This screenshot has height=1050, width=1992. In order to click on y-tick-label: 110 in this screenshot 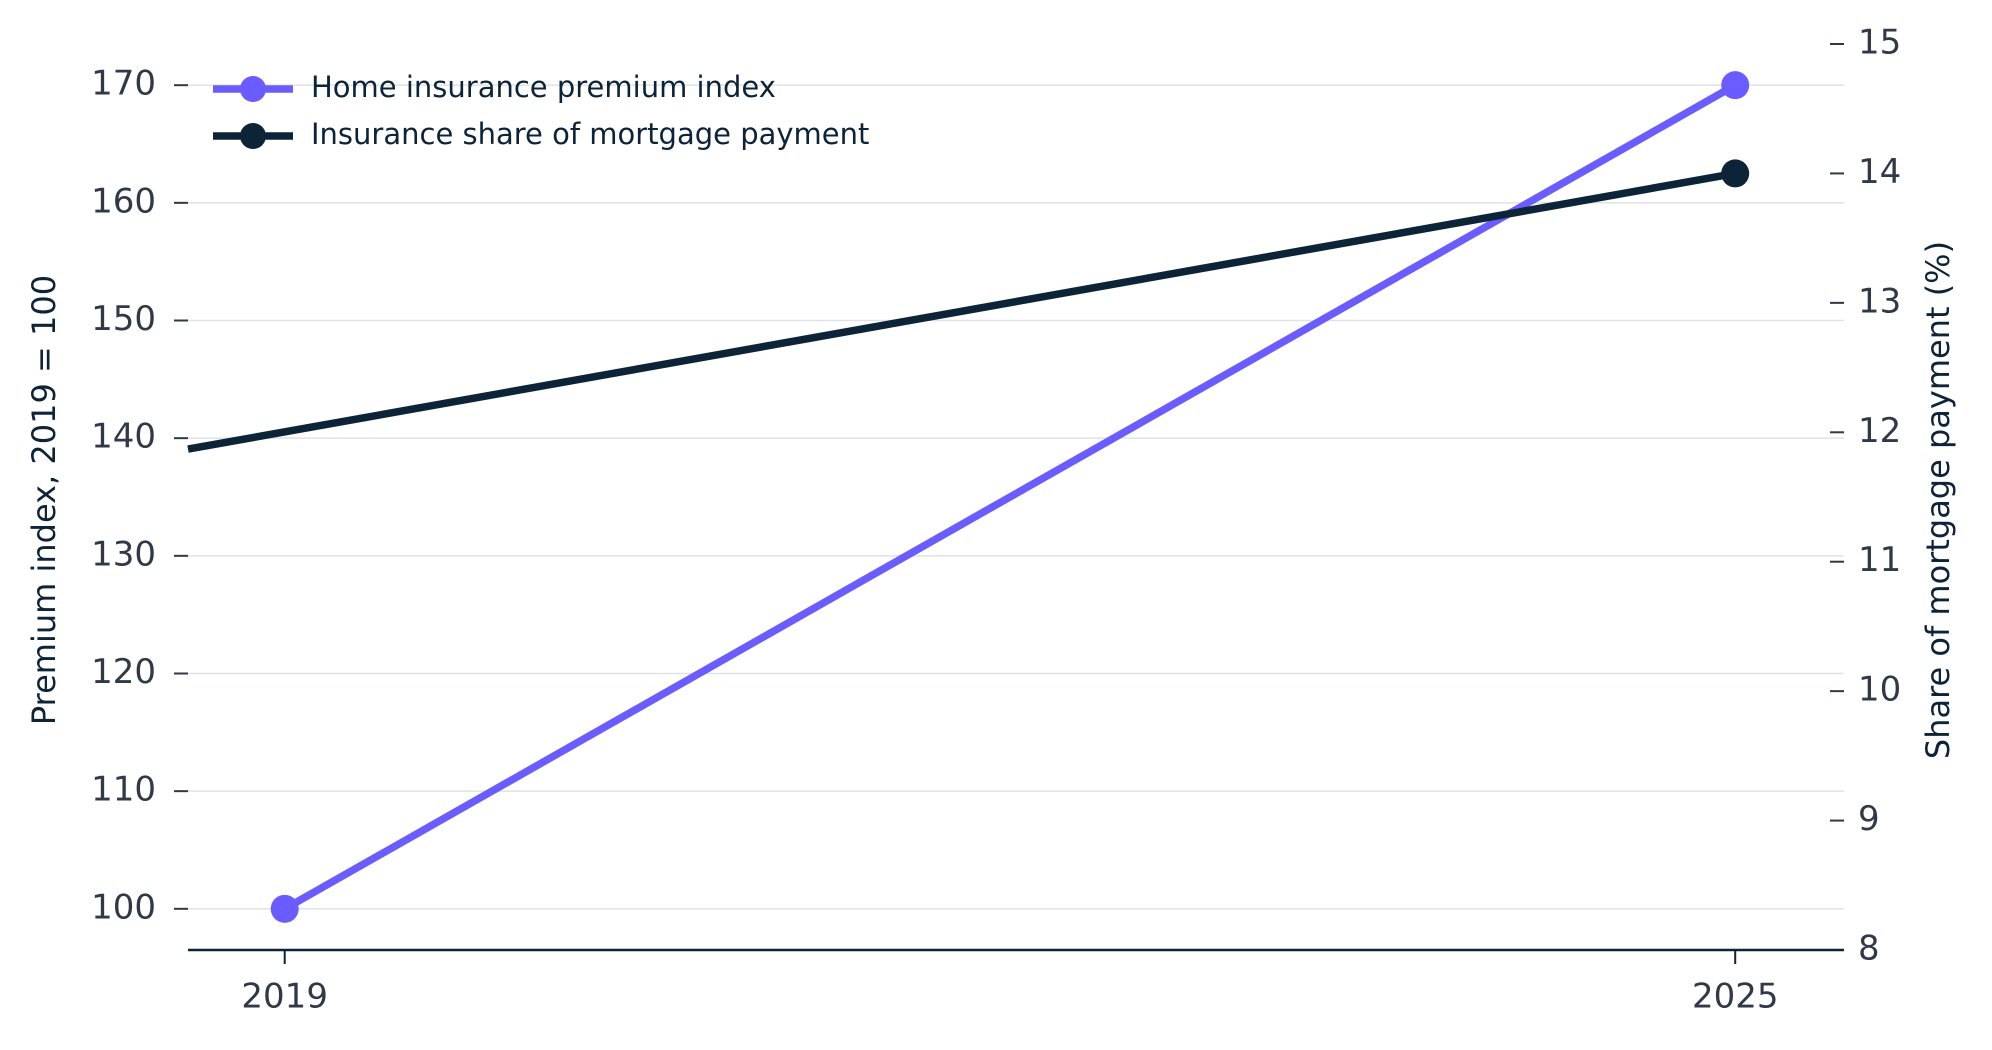, I will do `click(123, 790)`.